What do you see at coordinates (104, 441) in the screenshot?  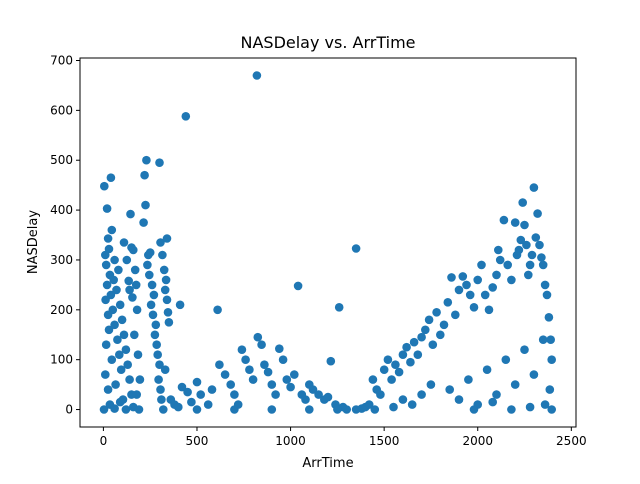 I see `x-tick-label: 0` at bounding box center [104, 441].